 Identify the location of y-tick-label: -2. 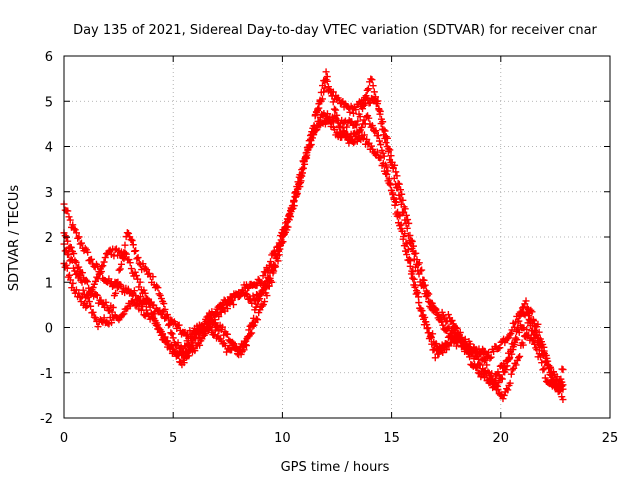
(46, 419).